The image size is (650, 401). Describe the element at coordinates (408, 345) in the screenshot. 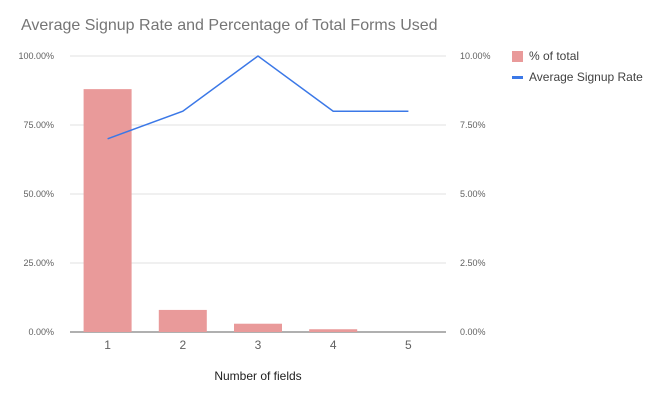

I see `x-tick-label: 5` at that location.